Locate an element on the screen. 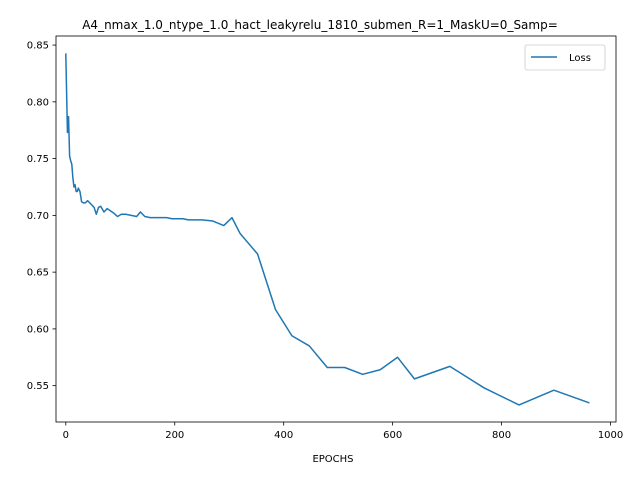 This screenshot has width=640, height=480. x-axis-label: EPOCHS is located at coordinates (332, 459).